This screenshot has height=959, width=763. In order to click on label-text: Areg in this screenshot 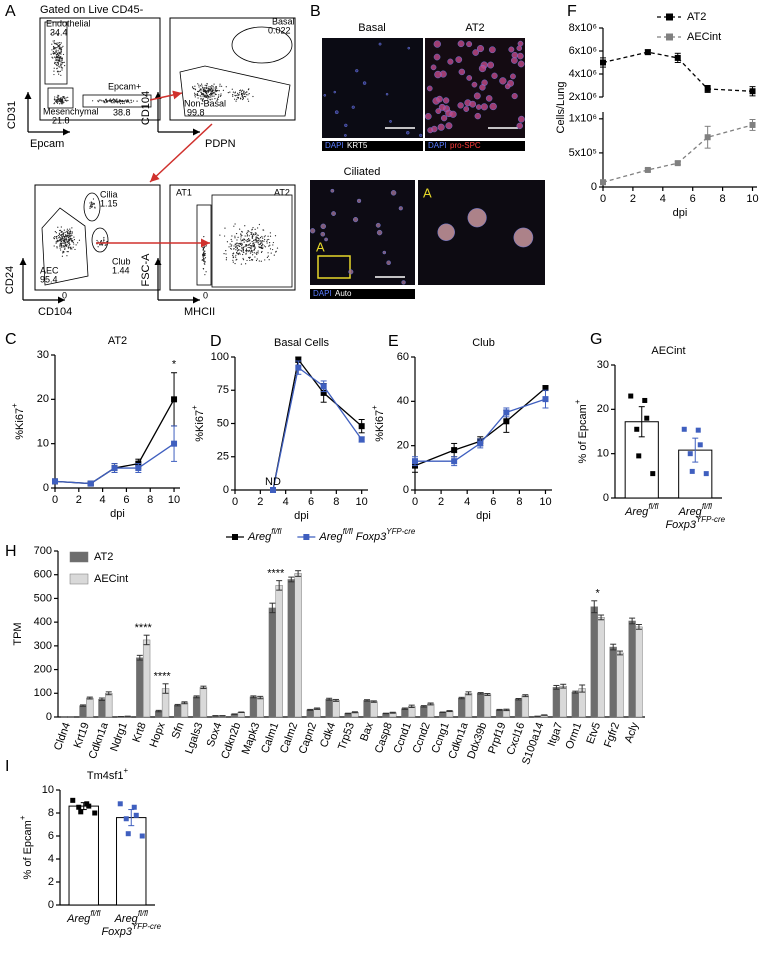, I will do `click(259, 537)`.